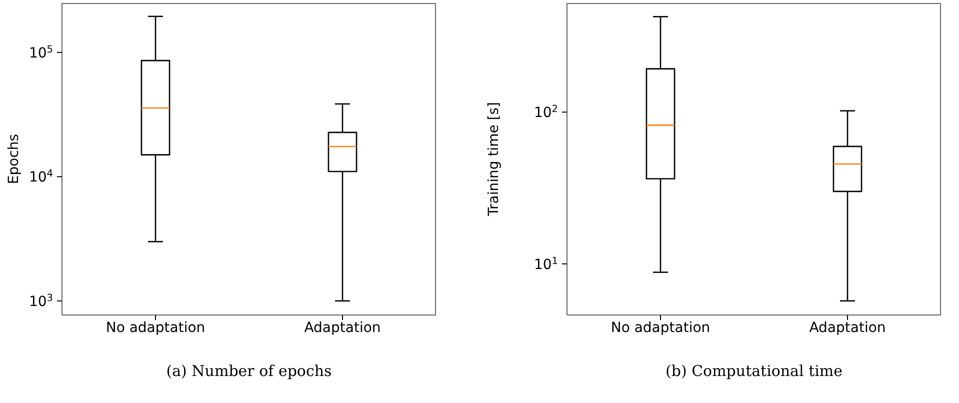 This screenshot has height=403, width=959. What do you see at coordinates (546, 113) in the screenshot?
I see `y-tick-label: 10$^{2}$` at bounding box center [546, 113].